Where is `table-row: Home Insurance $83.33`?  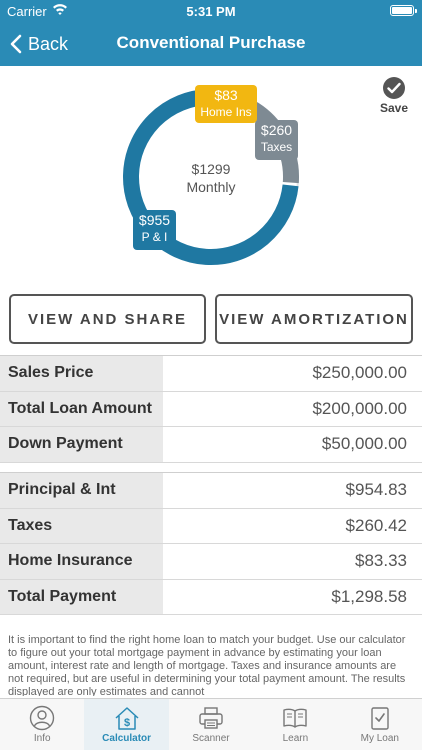
table-row: Home Insurance $83.33 is located at coordinates (211, 562).